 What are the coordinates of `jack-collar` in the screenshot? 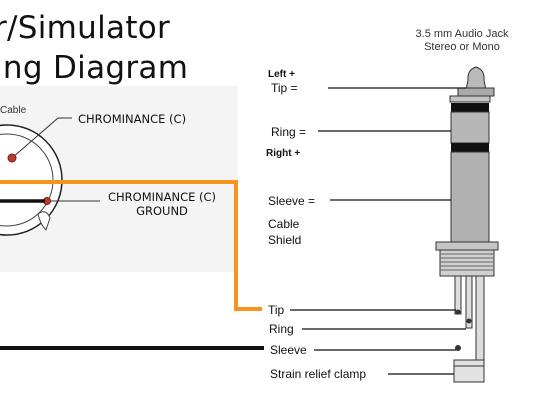 It's located at (467, 246).